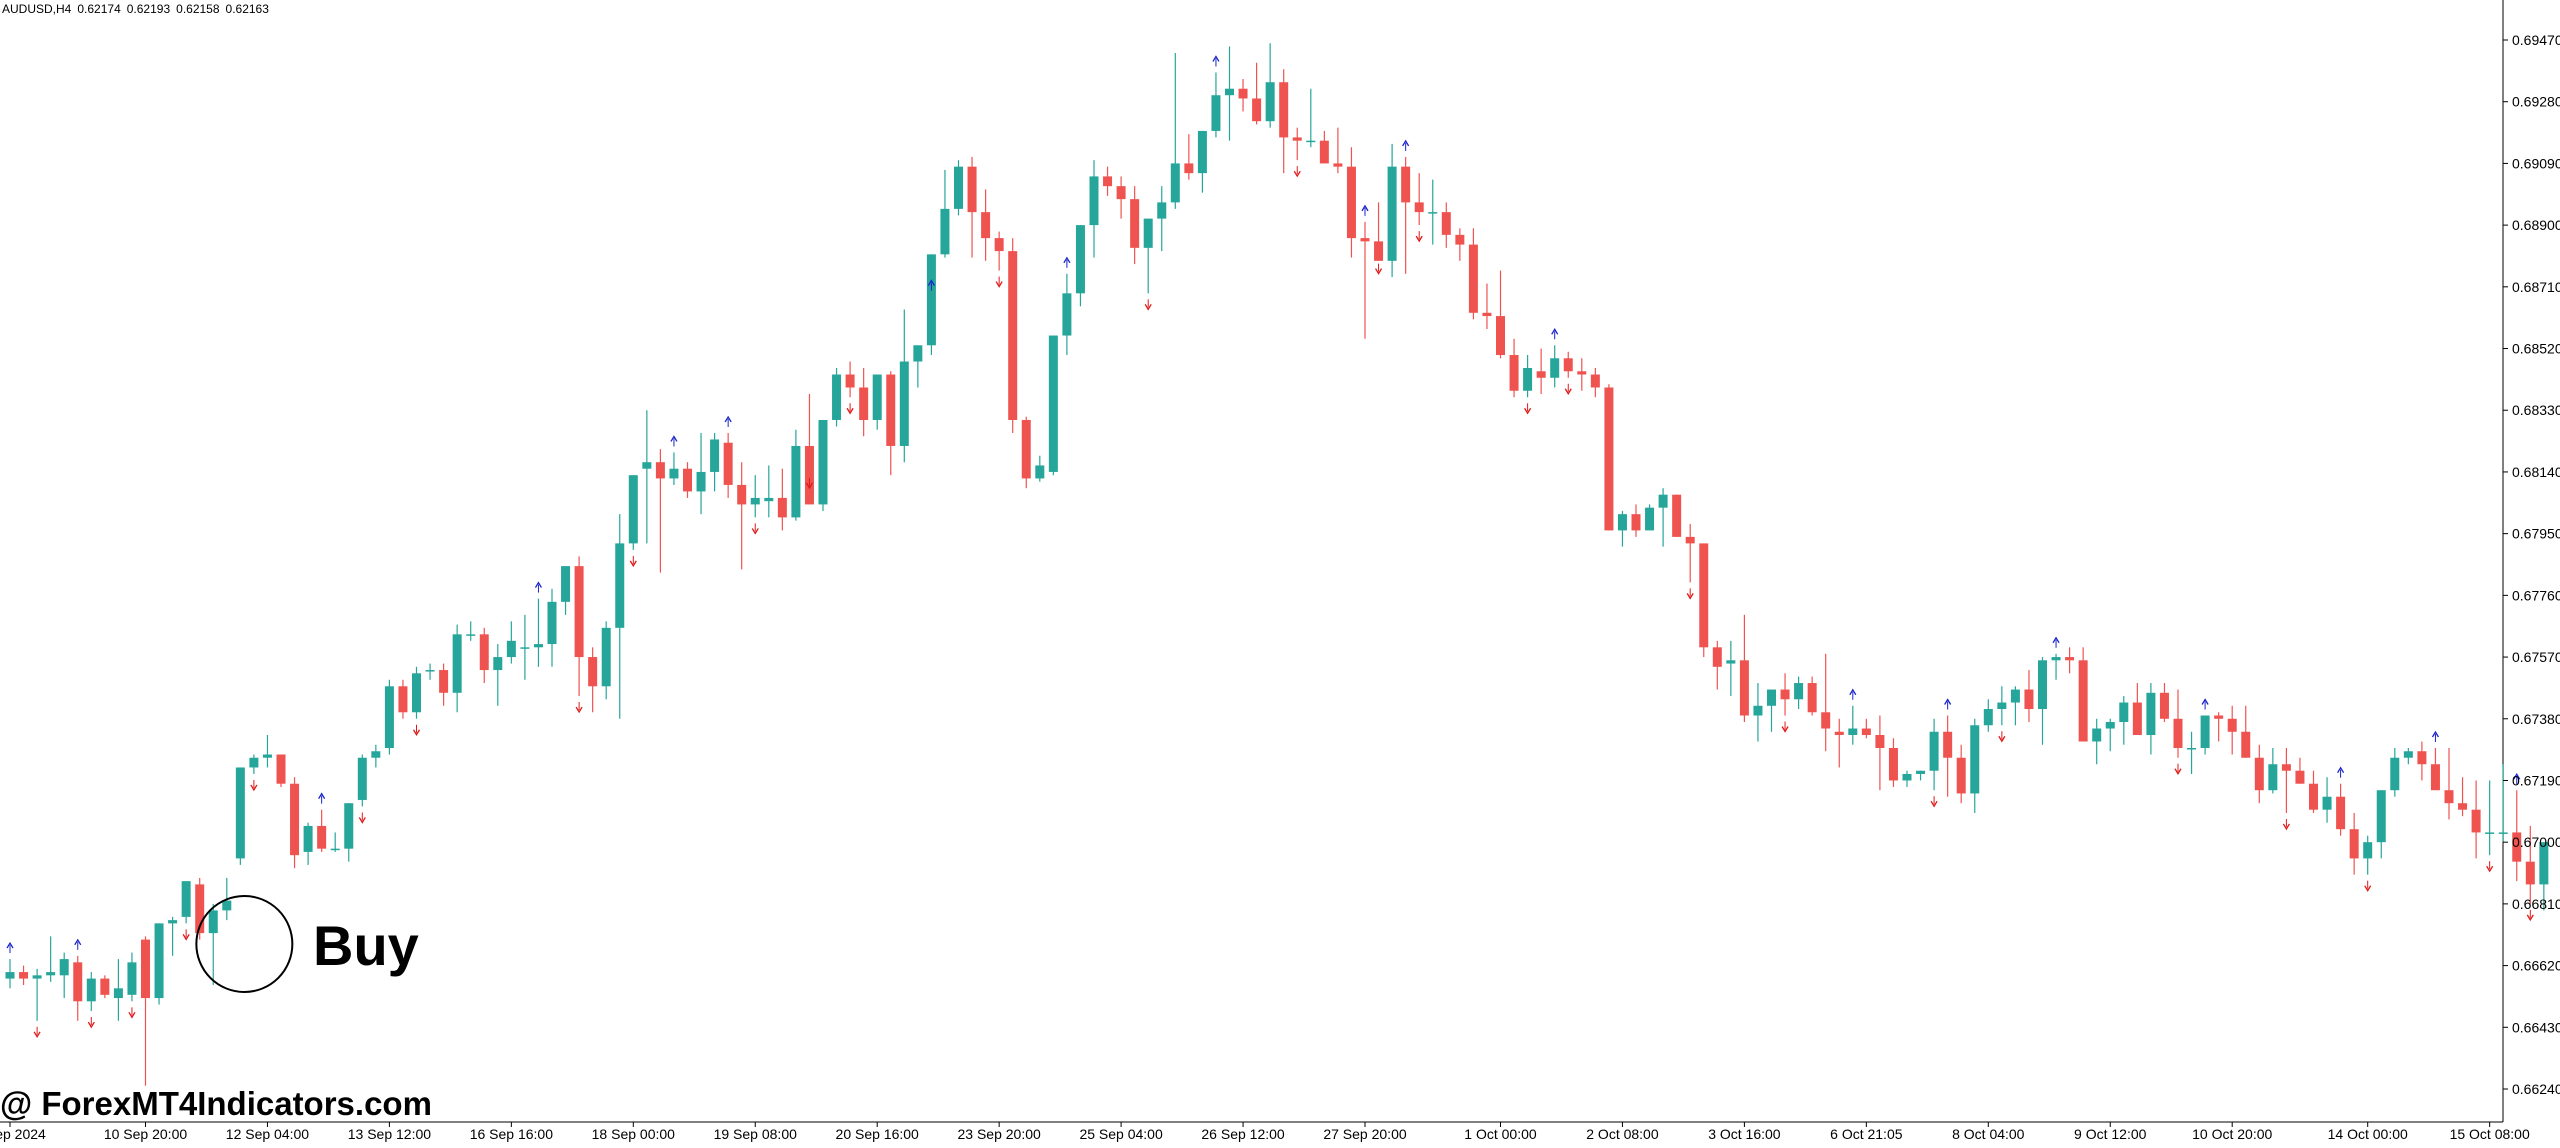 The height and width of the screenshot is (1148, 2560). I want to click on time-tick-label: 16 Sep 16:00, so click(512, 1134).